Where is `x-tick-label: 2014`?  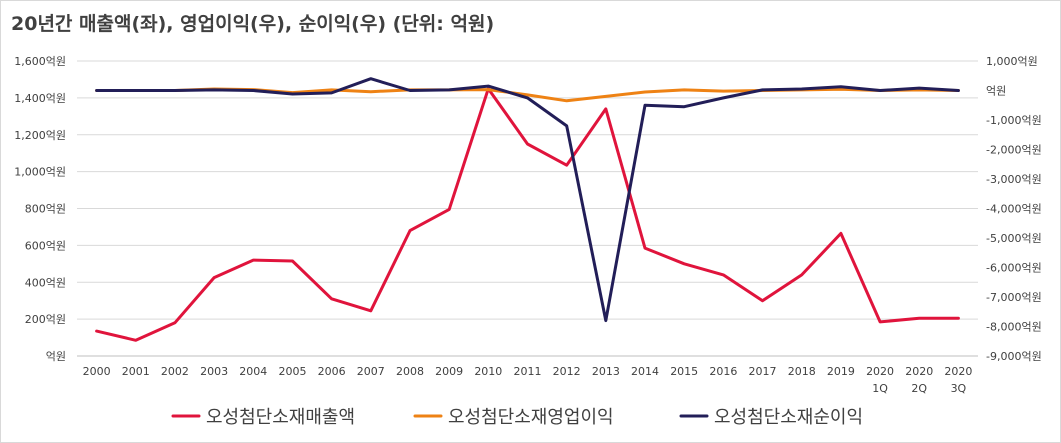
x-tick-label: 2014 is located at coordinates (645, 371).